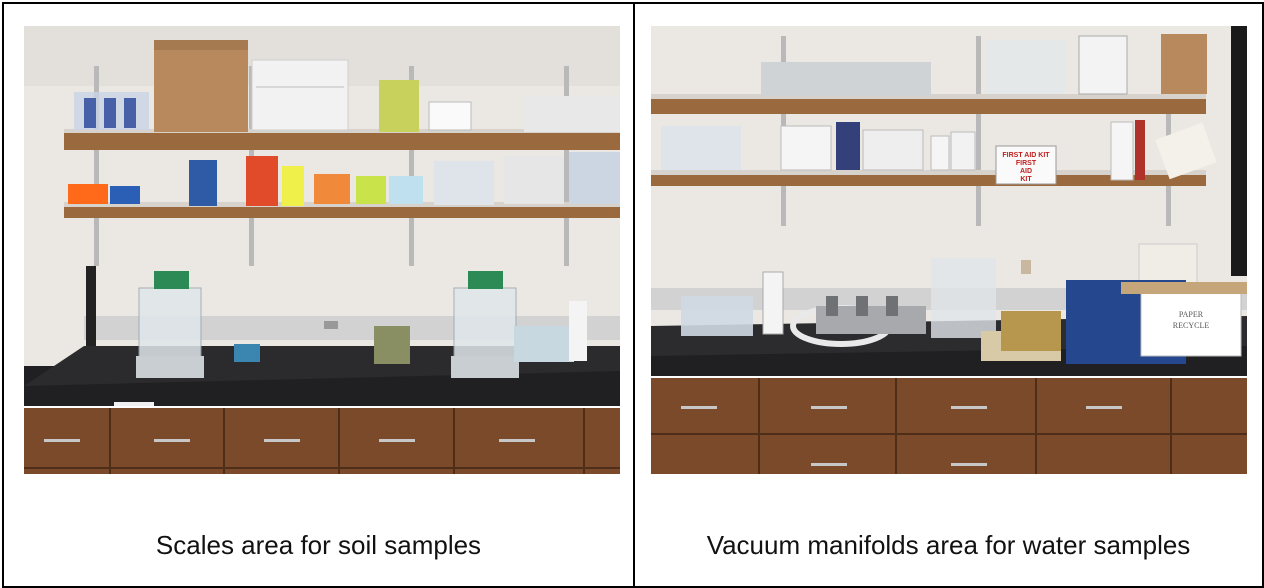 This screenshot has width=1264, height=588. Describe the element at coordinates (1191, 314) in the screenshot. I see `paper-recycle-line1: PAPER` at that location.